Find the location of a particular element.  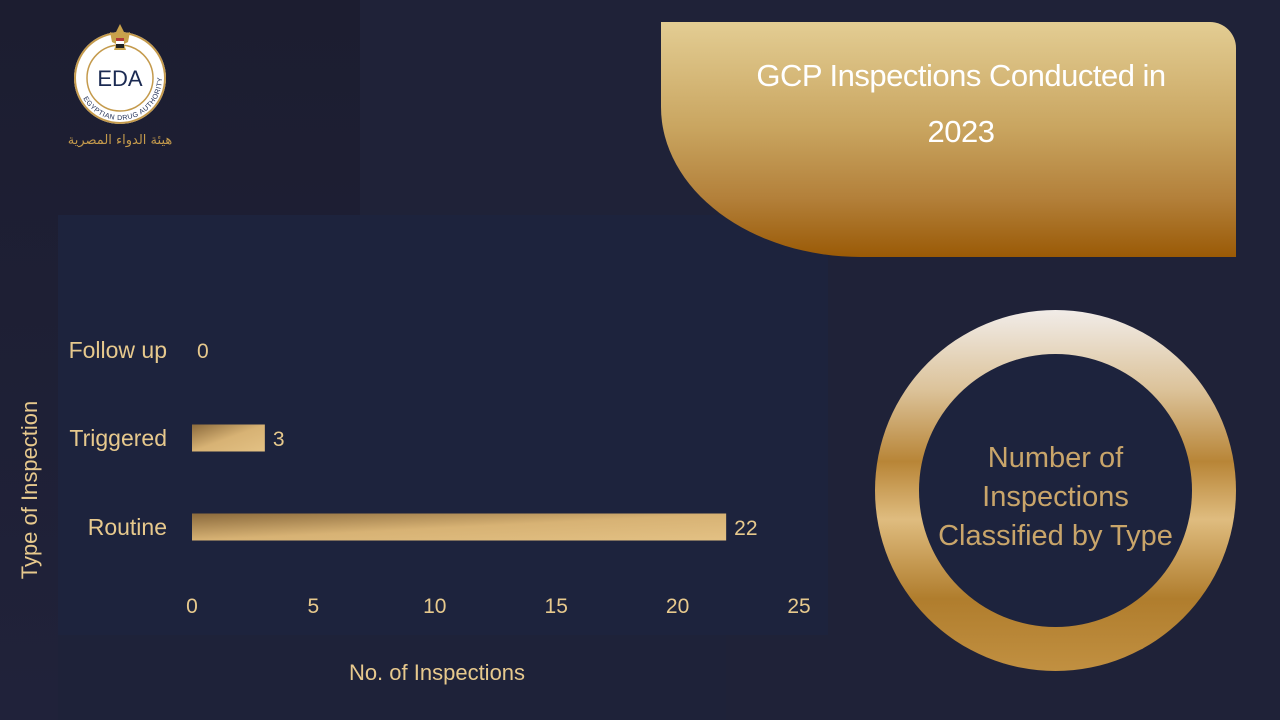

svg-text: EDA is located at coordinates (120, 78).